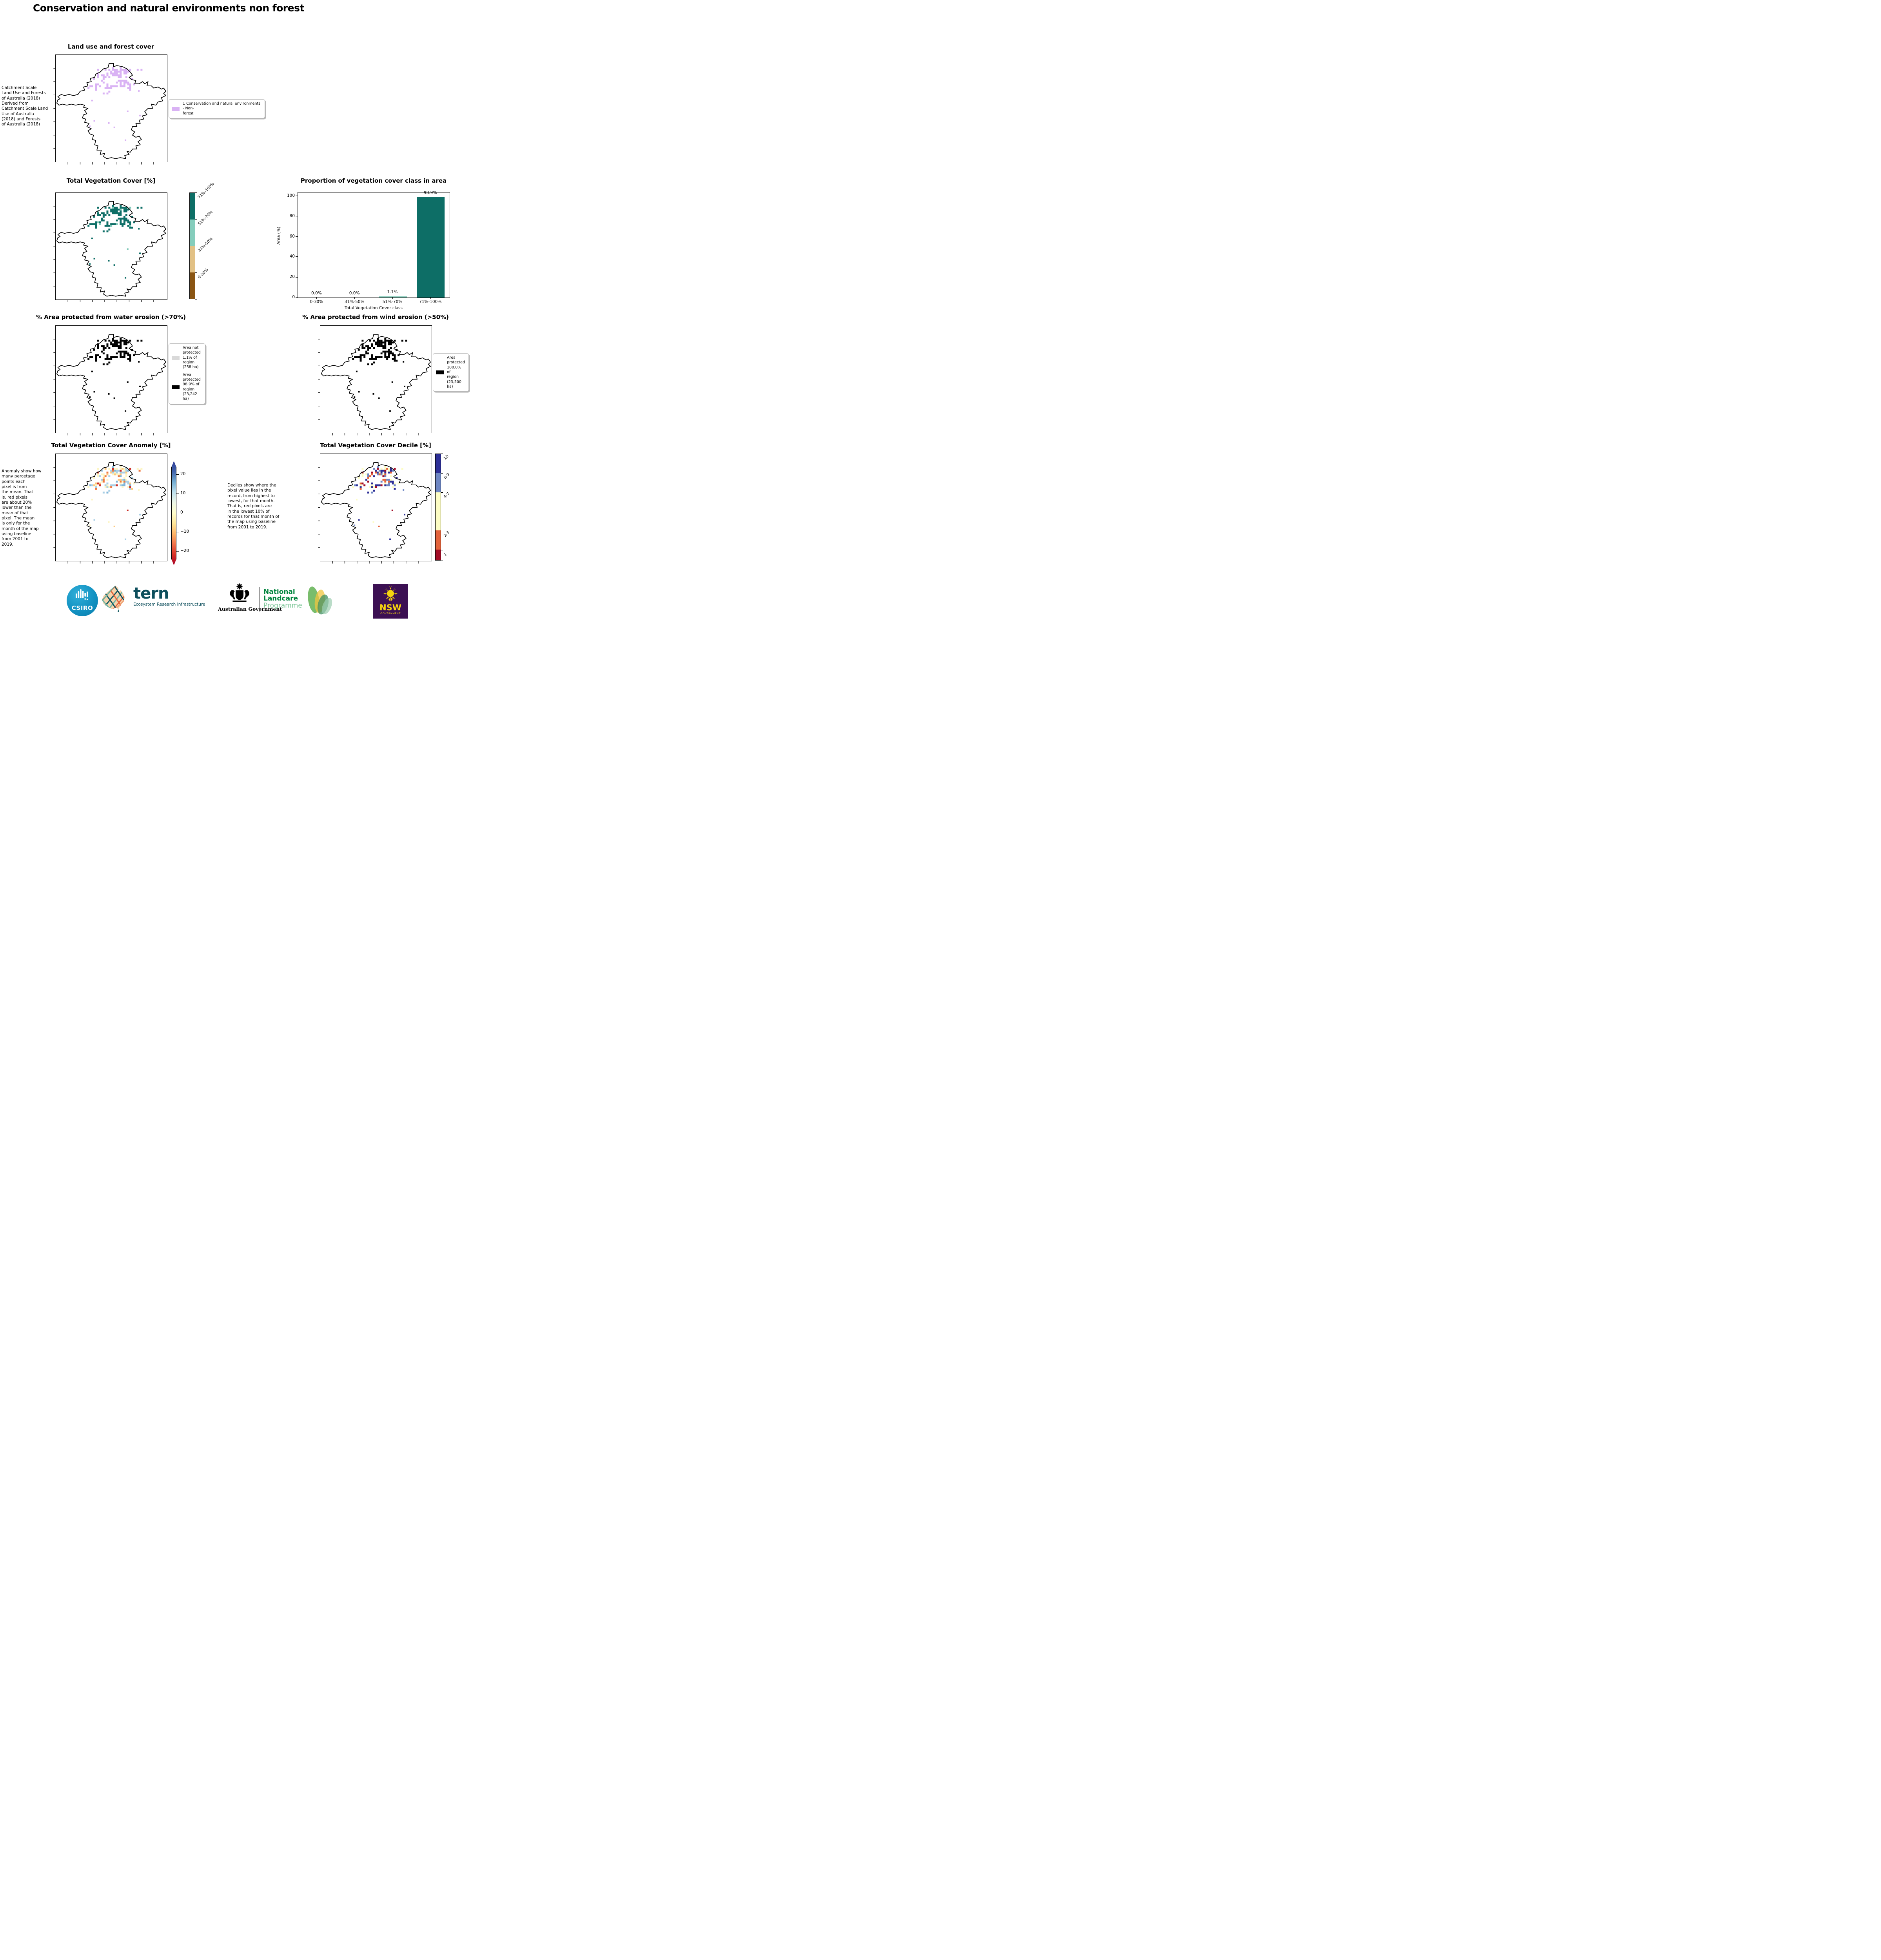 This screenshot has height=1960, width=1881. What do you see at coordinates (446, 457) in the screenshot?
I see `colorbar-label: 10` at bounding box center [446, 457].